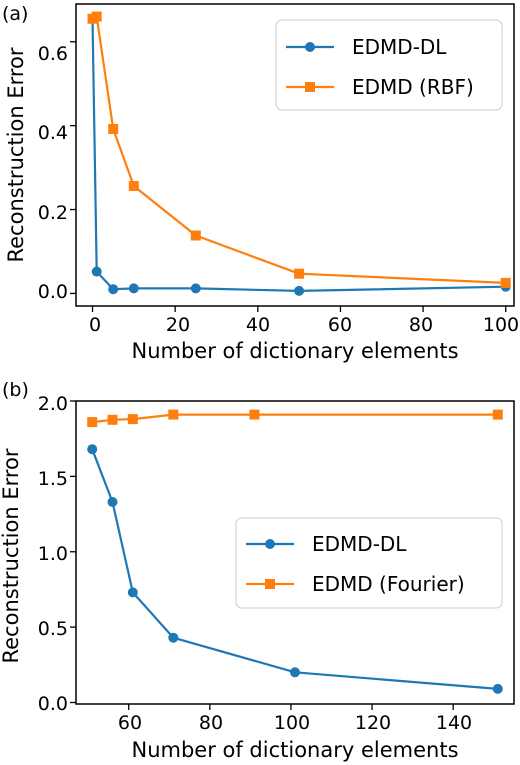  I want to click on panel-b-series-line-edmd-fourier, so click(295, 418).